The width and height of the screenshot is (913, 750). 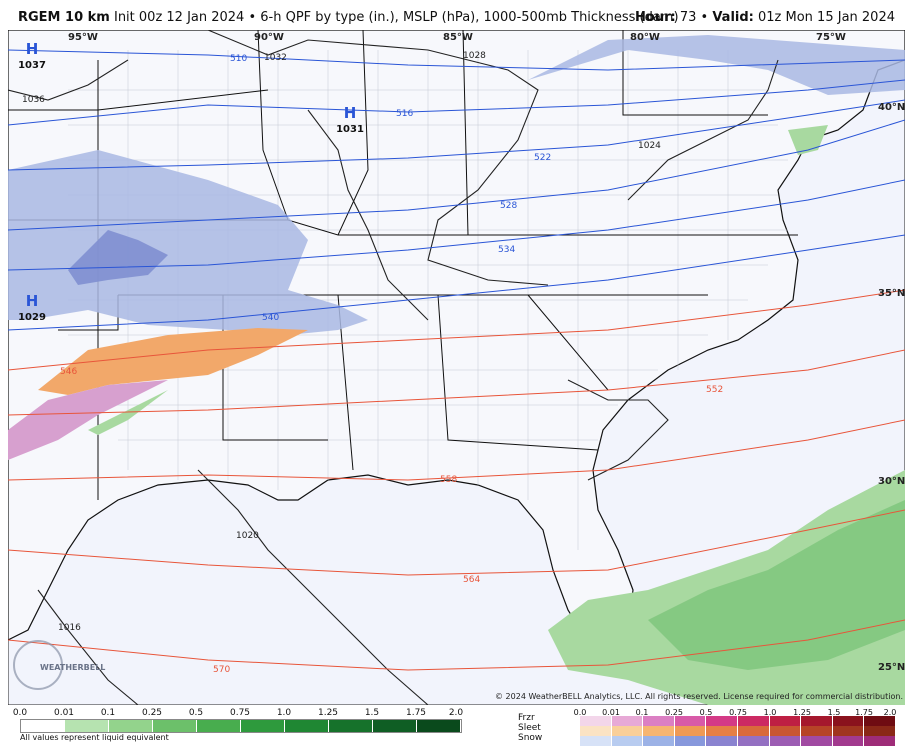 What do you see at coordinates (458, 37) in the screenshot?
I see `lon-label-85: 85°W` at bounding box center [458, 37].